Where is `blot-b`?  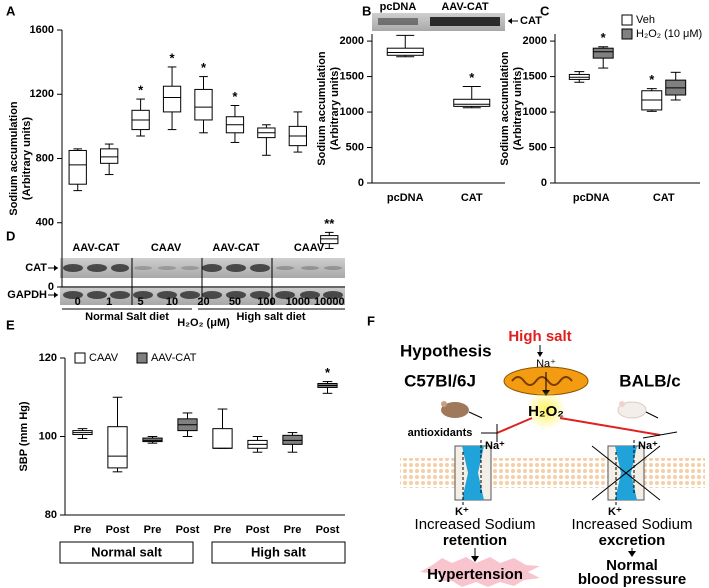 blot-b is located at coordinates (445, 22).